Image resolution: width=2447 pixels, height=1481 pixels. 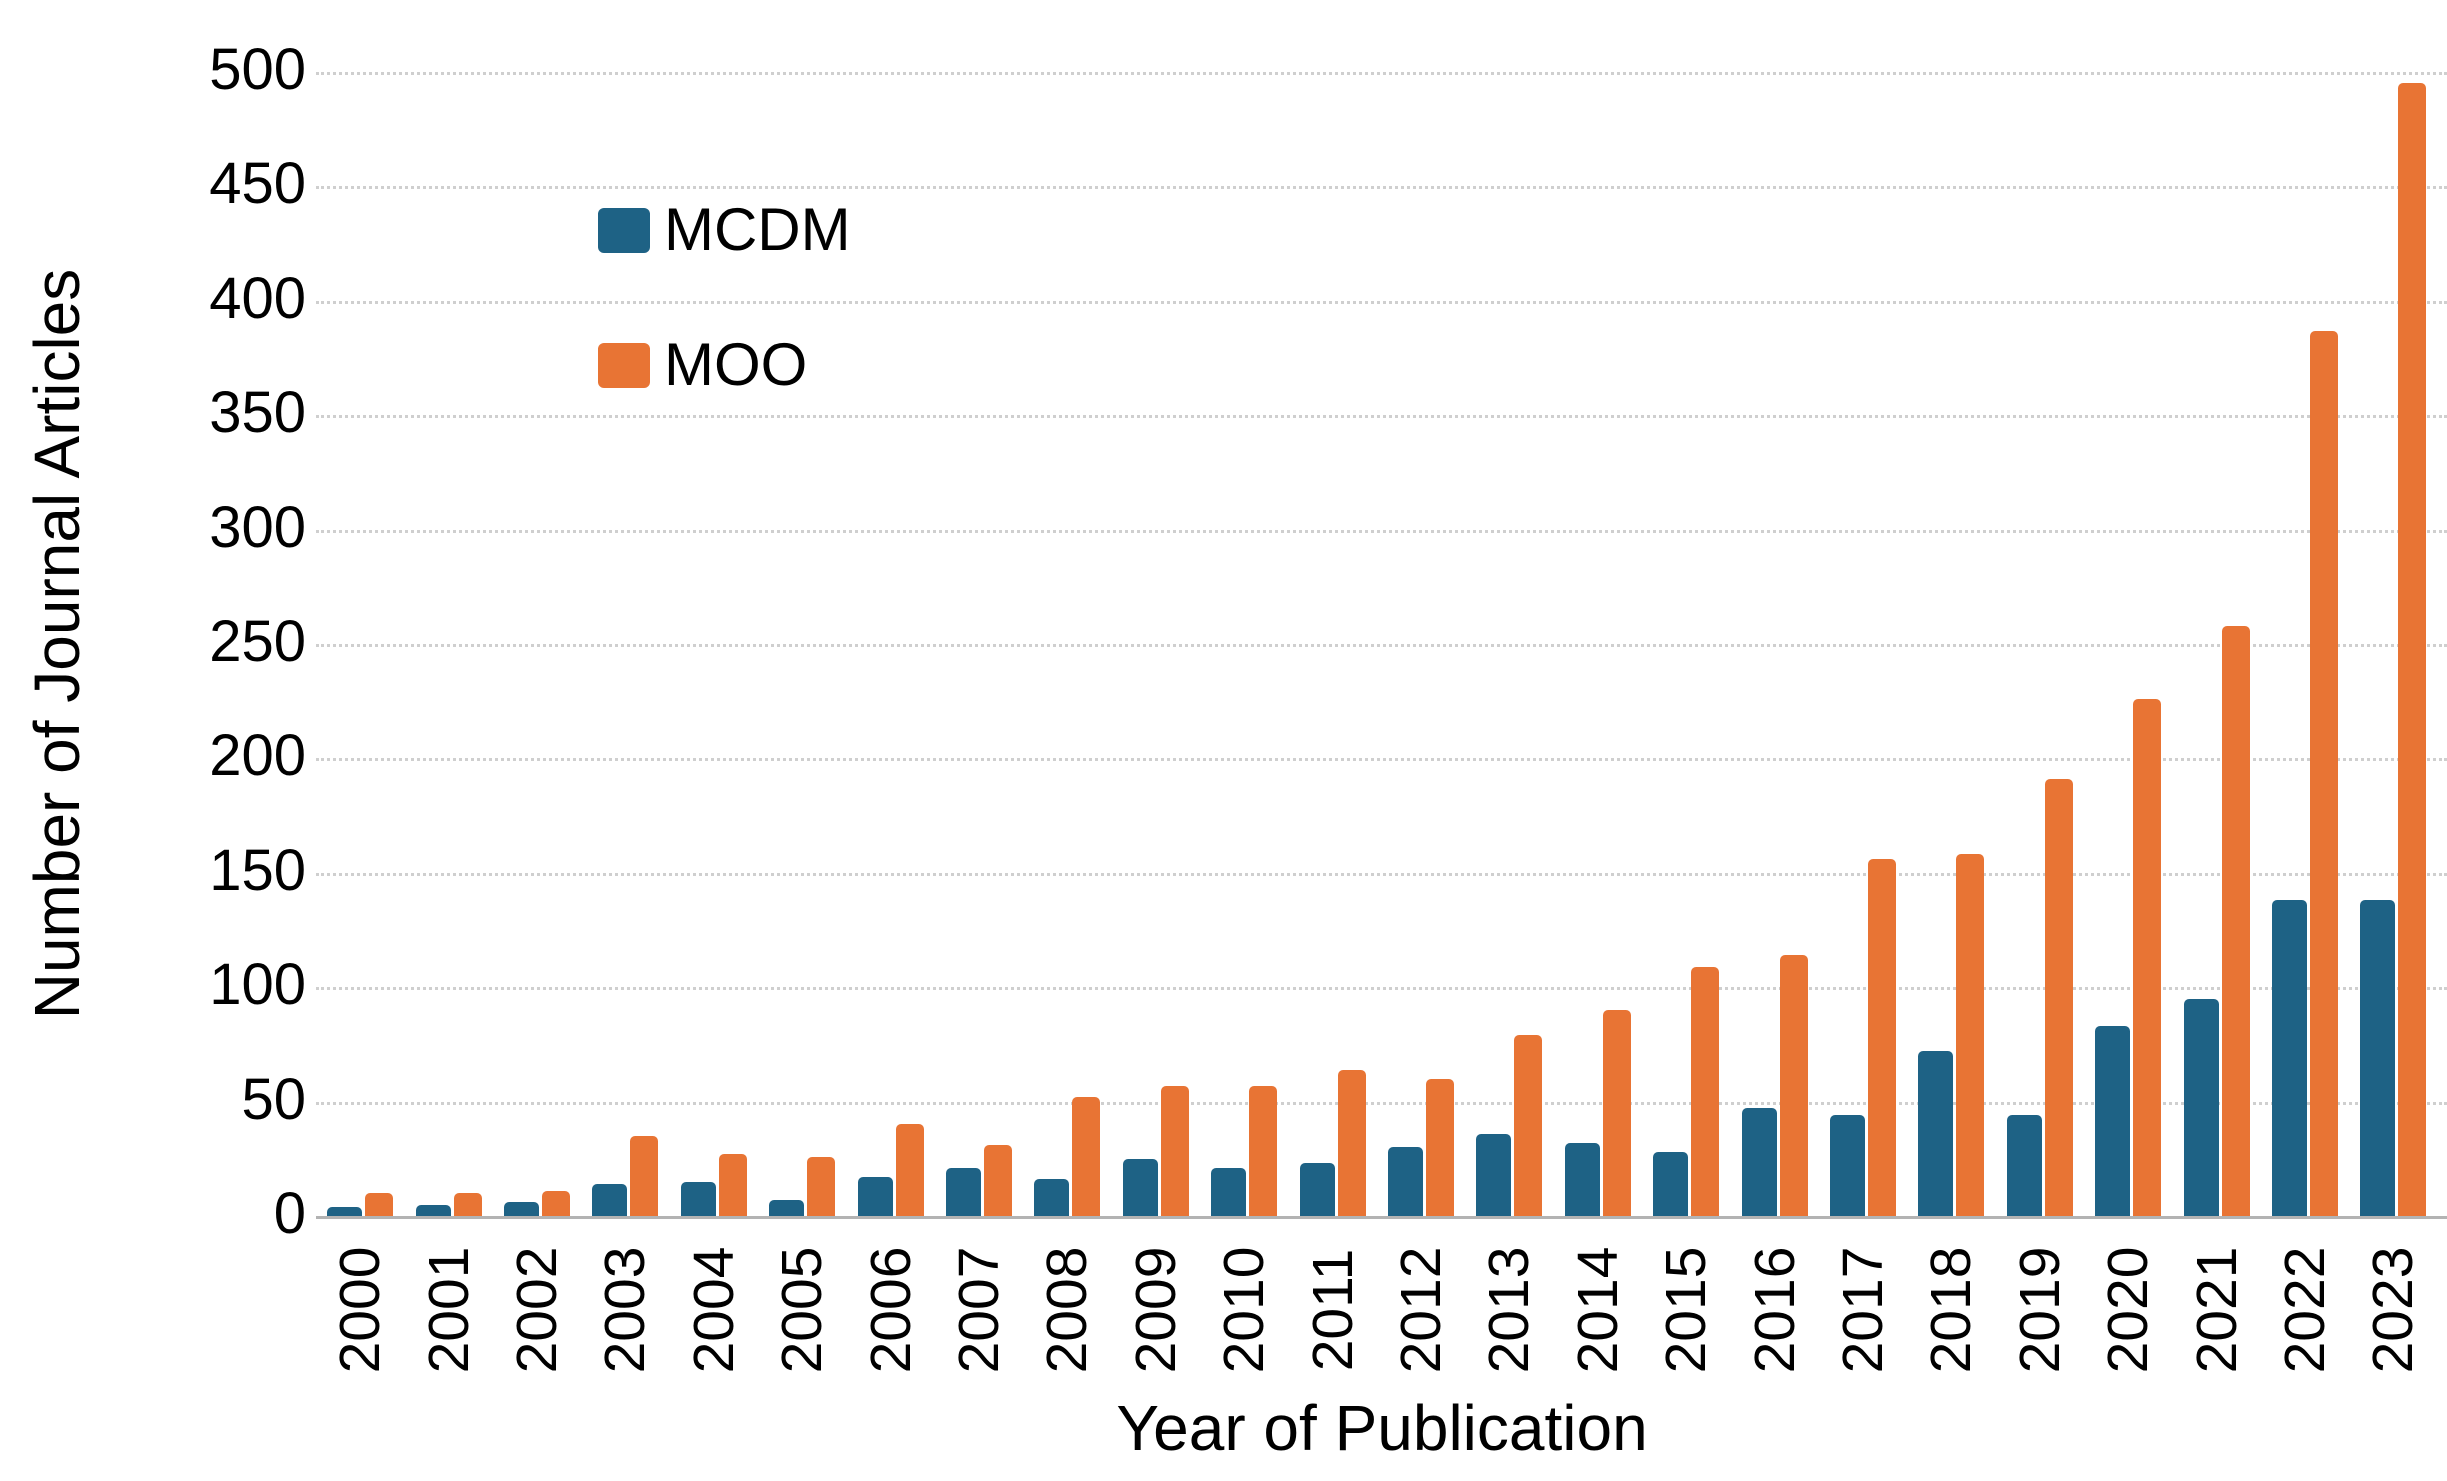 I want to click on x-tick-label-2015: 2015, so click(x=1686, y=1310).